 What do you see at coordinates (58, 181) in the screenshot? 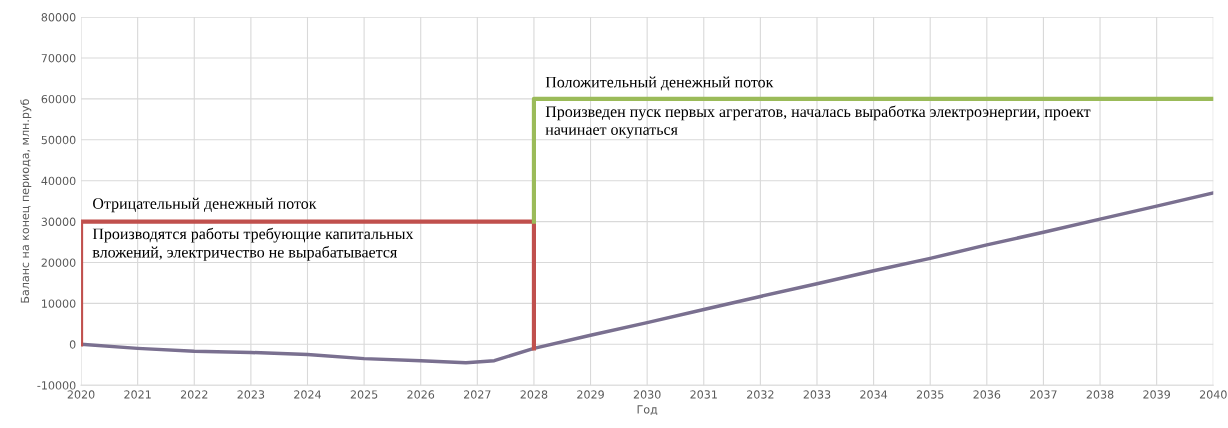
I see `y-tick-label: 40000` at bounding box center [58, 181].